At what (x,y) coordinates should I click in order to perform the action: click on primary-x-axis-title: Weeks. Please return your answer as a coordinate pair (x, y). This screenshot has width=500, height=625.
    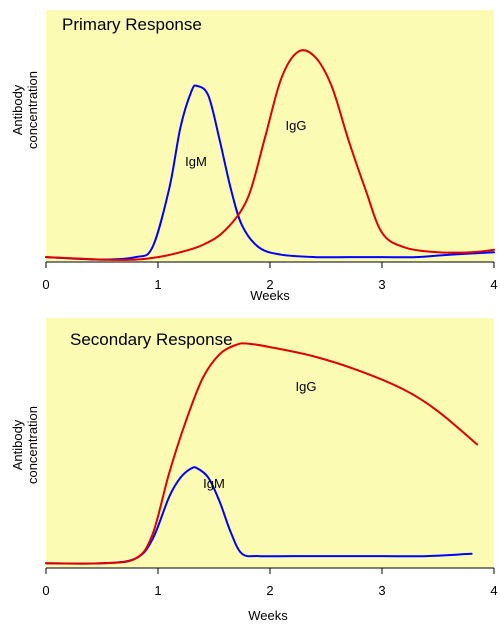
    Looking at the image, I should click on (270, 295).